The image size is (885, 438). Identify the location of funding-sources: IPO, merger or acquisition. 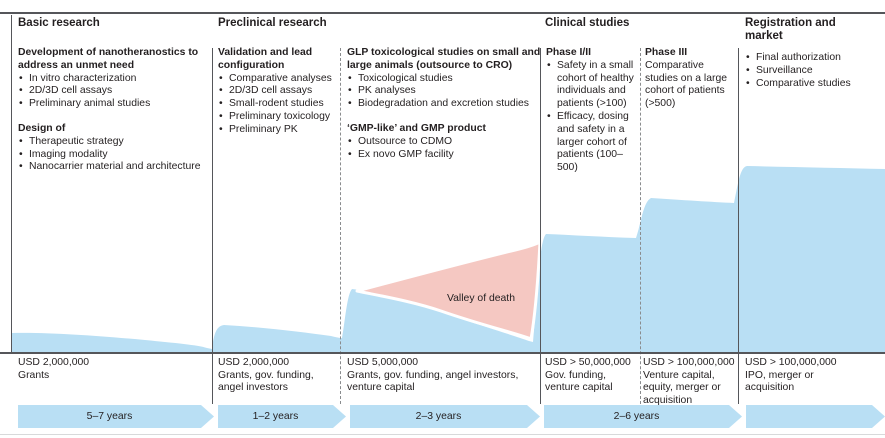
(779, 381).